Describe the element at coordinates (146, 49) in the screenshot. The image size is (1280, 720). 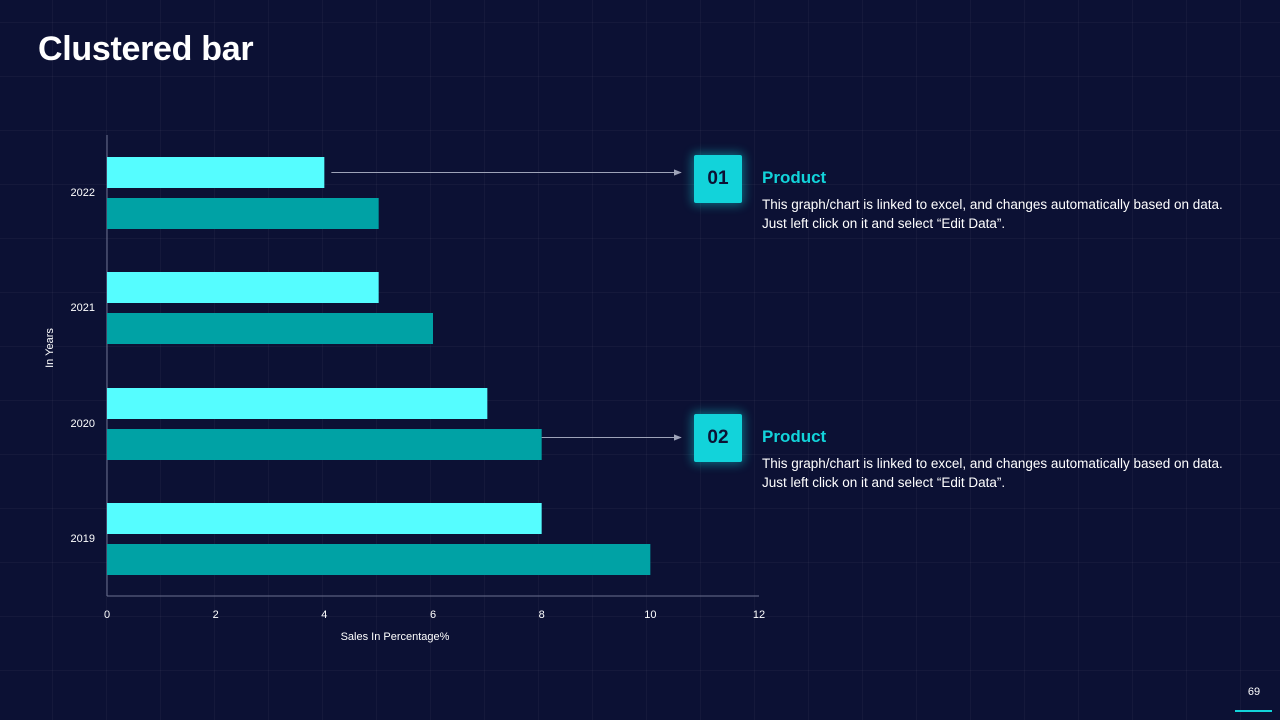
I see `slide-title: Clustered bar` at that location.